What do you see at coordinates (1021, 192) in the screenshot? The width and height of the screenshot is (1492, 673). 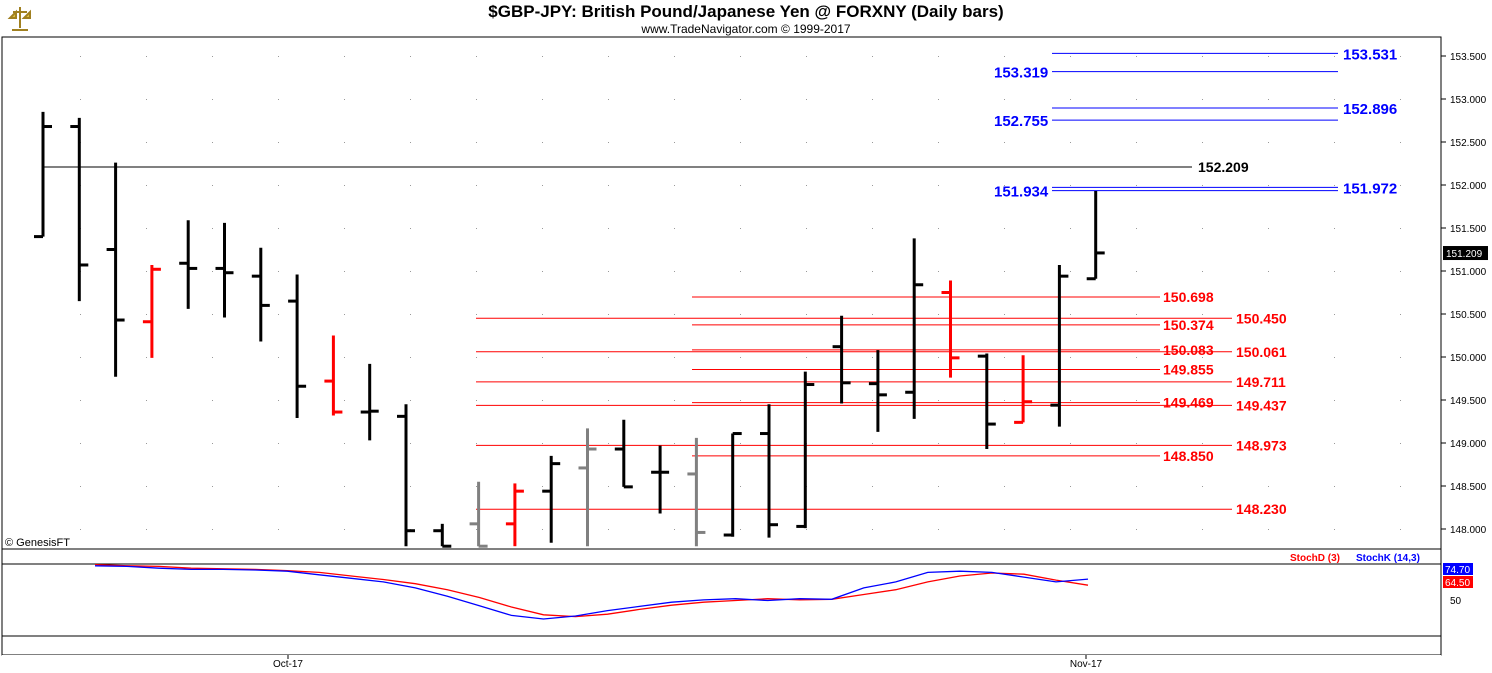 I see `blue-level-label: 151.934` at bounding box center [1021, 192].